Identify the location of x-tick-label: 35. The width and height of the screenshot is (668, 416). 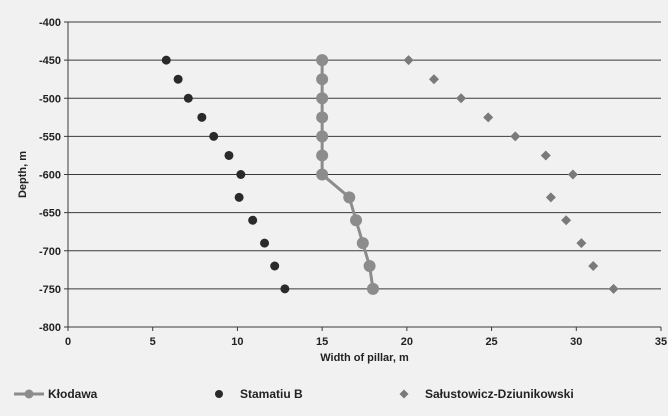
(661, 342).